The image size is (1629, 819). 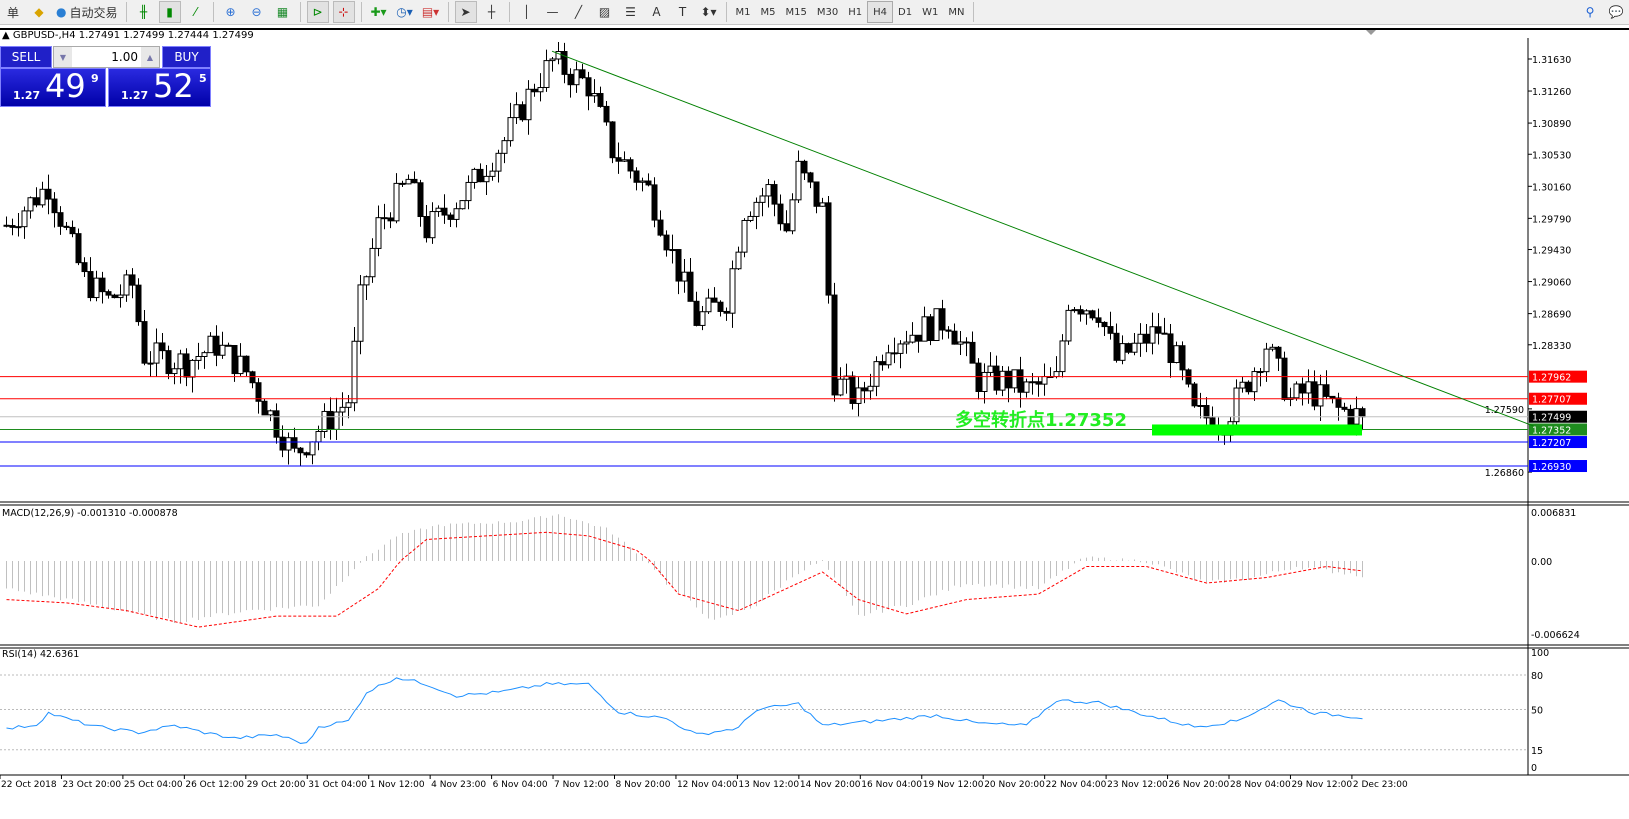 I want to click on equidistant-channel-icon: ▨, so click(x=604, y=12).